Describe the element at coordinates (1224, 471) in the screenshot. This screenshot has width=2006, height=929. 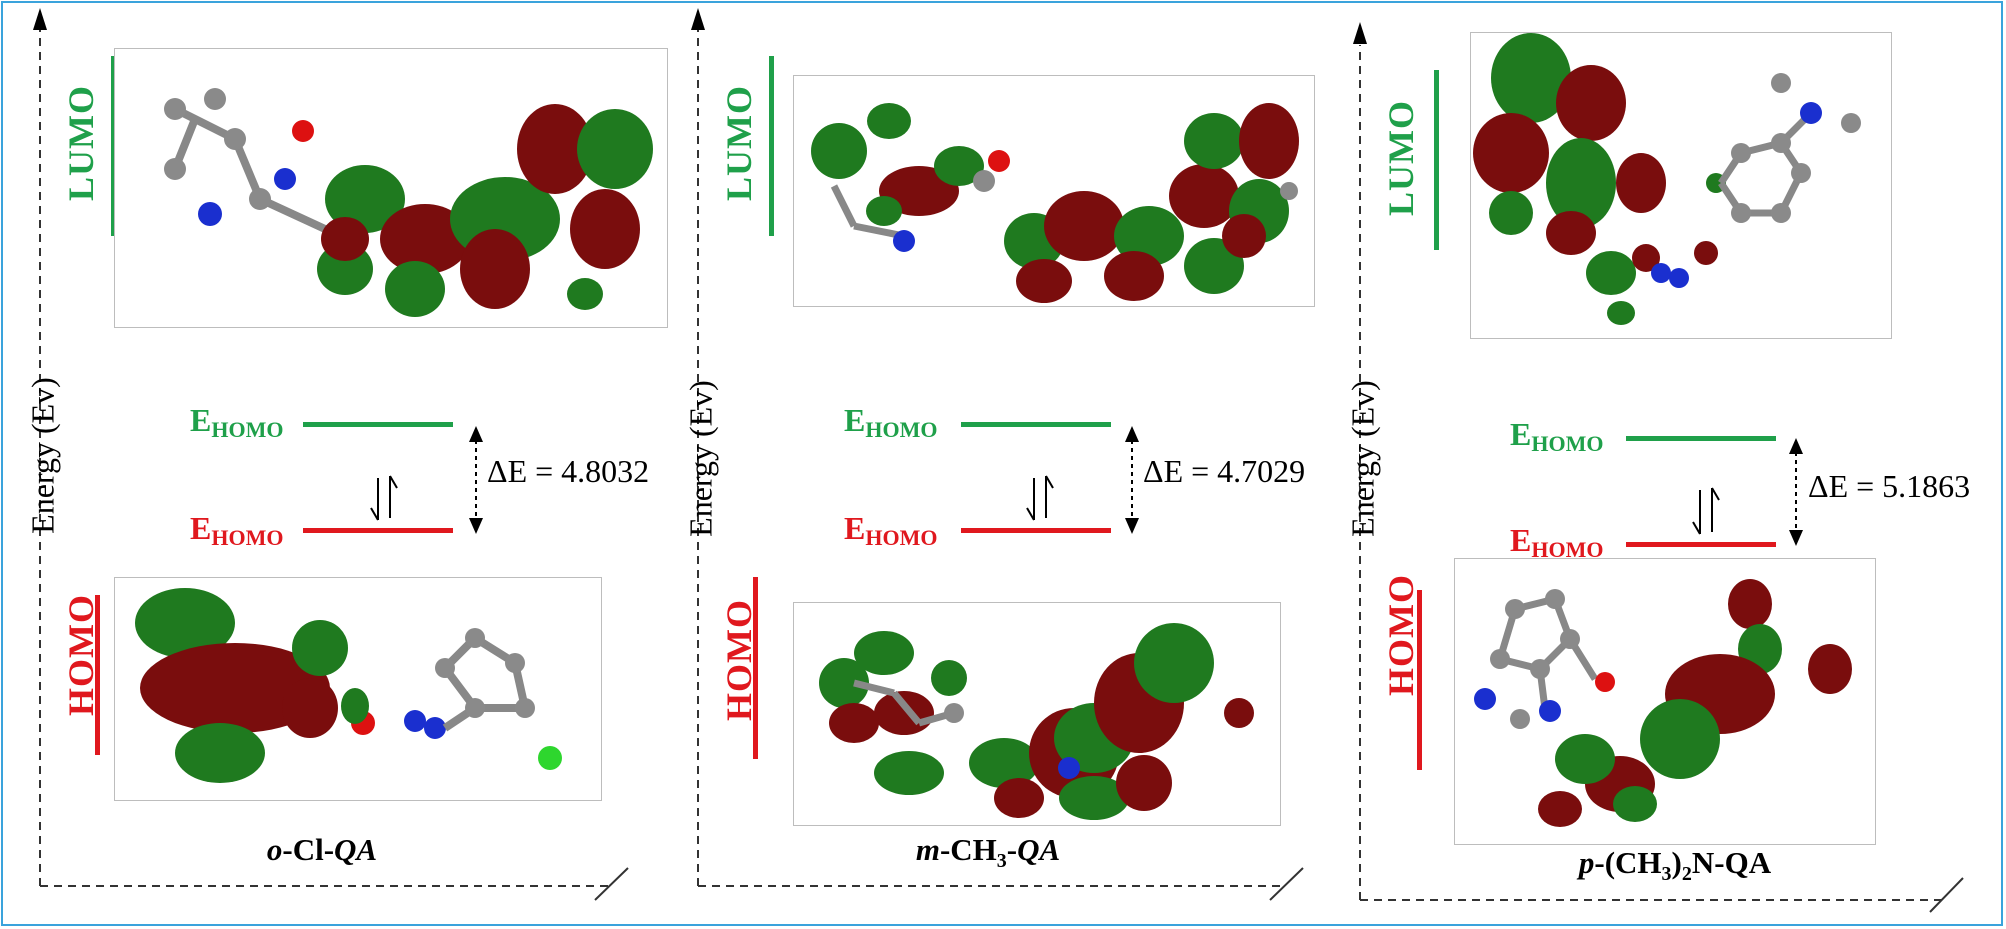
I see `energy-gap-value: ΔE = 4.7029` at that location.